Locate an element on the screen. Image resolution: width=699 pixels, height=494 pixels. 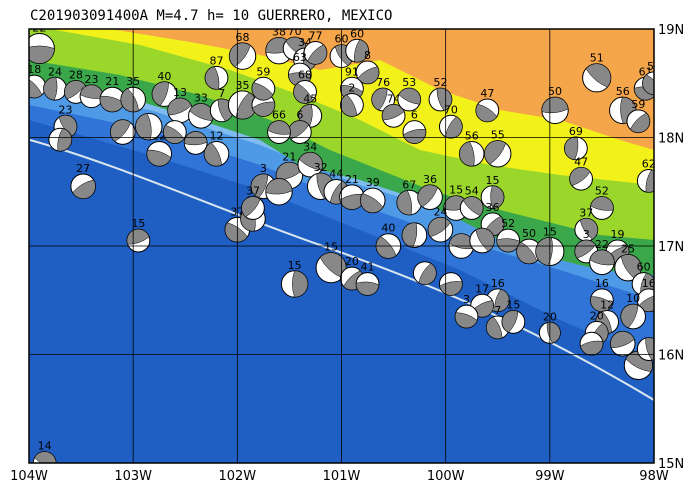
depth-label: 24 is located at coordinates (55, 71).